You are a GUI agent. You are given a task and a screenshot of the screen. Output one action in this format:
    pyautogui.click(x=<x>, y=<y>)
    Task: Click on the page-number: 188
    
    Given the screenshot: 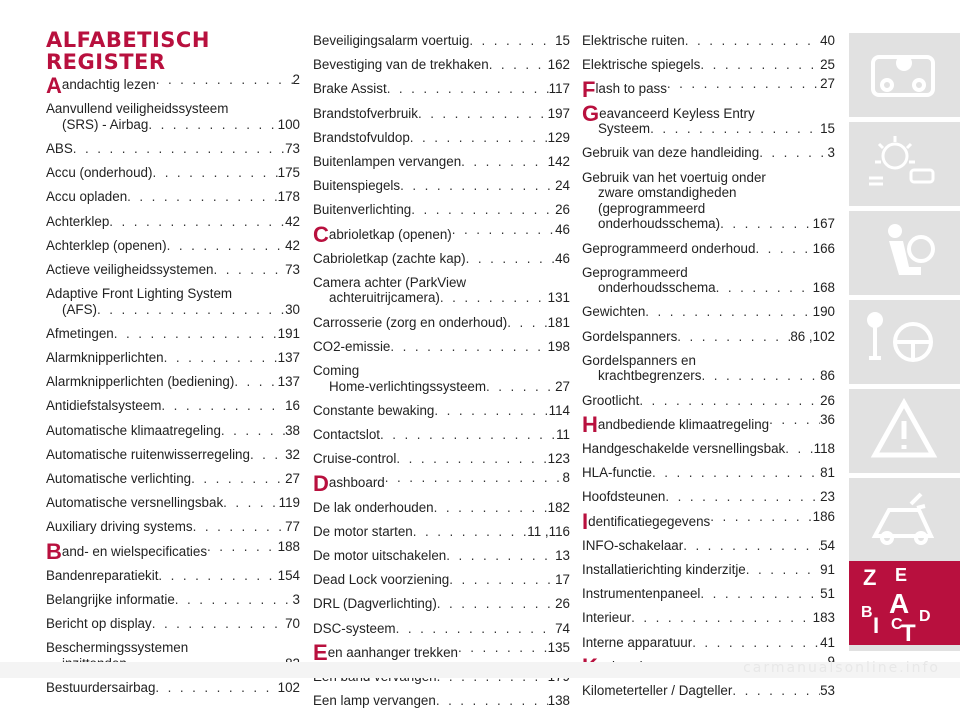 What is the action you would take?
    pyautogui.click(x=288, y=546)
    